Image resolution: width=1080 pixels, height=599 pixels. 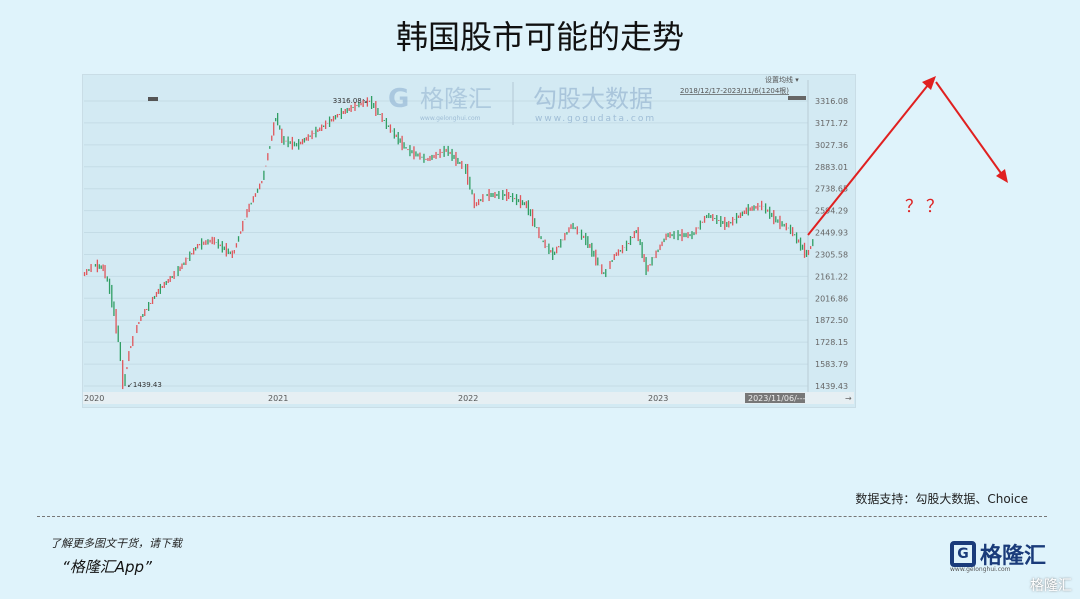 What do you see at coordinates (782, 79) in the screenshot?
I see `ma-setting-label: 设置均线 ▾` at bounding box center [782, 79].